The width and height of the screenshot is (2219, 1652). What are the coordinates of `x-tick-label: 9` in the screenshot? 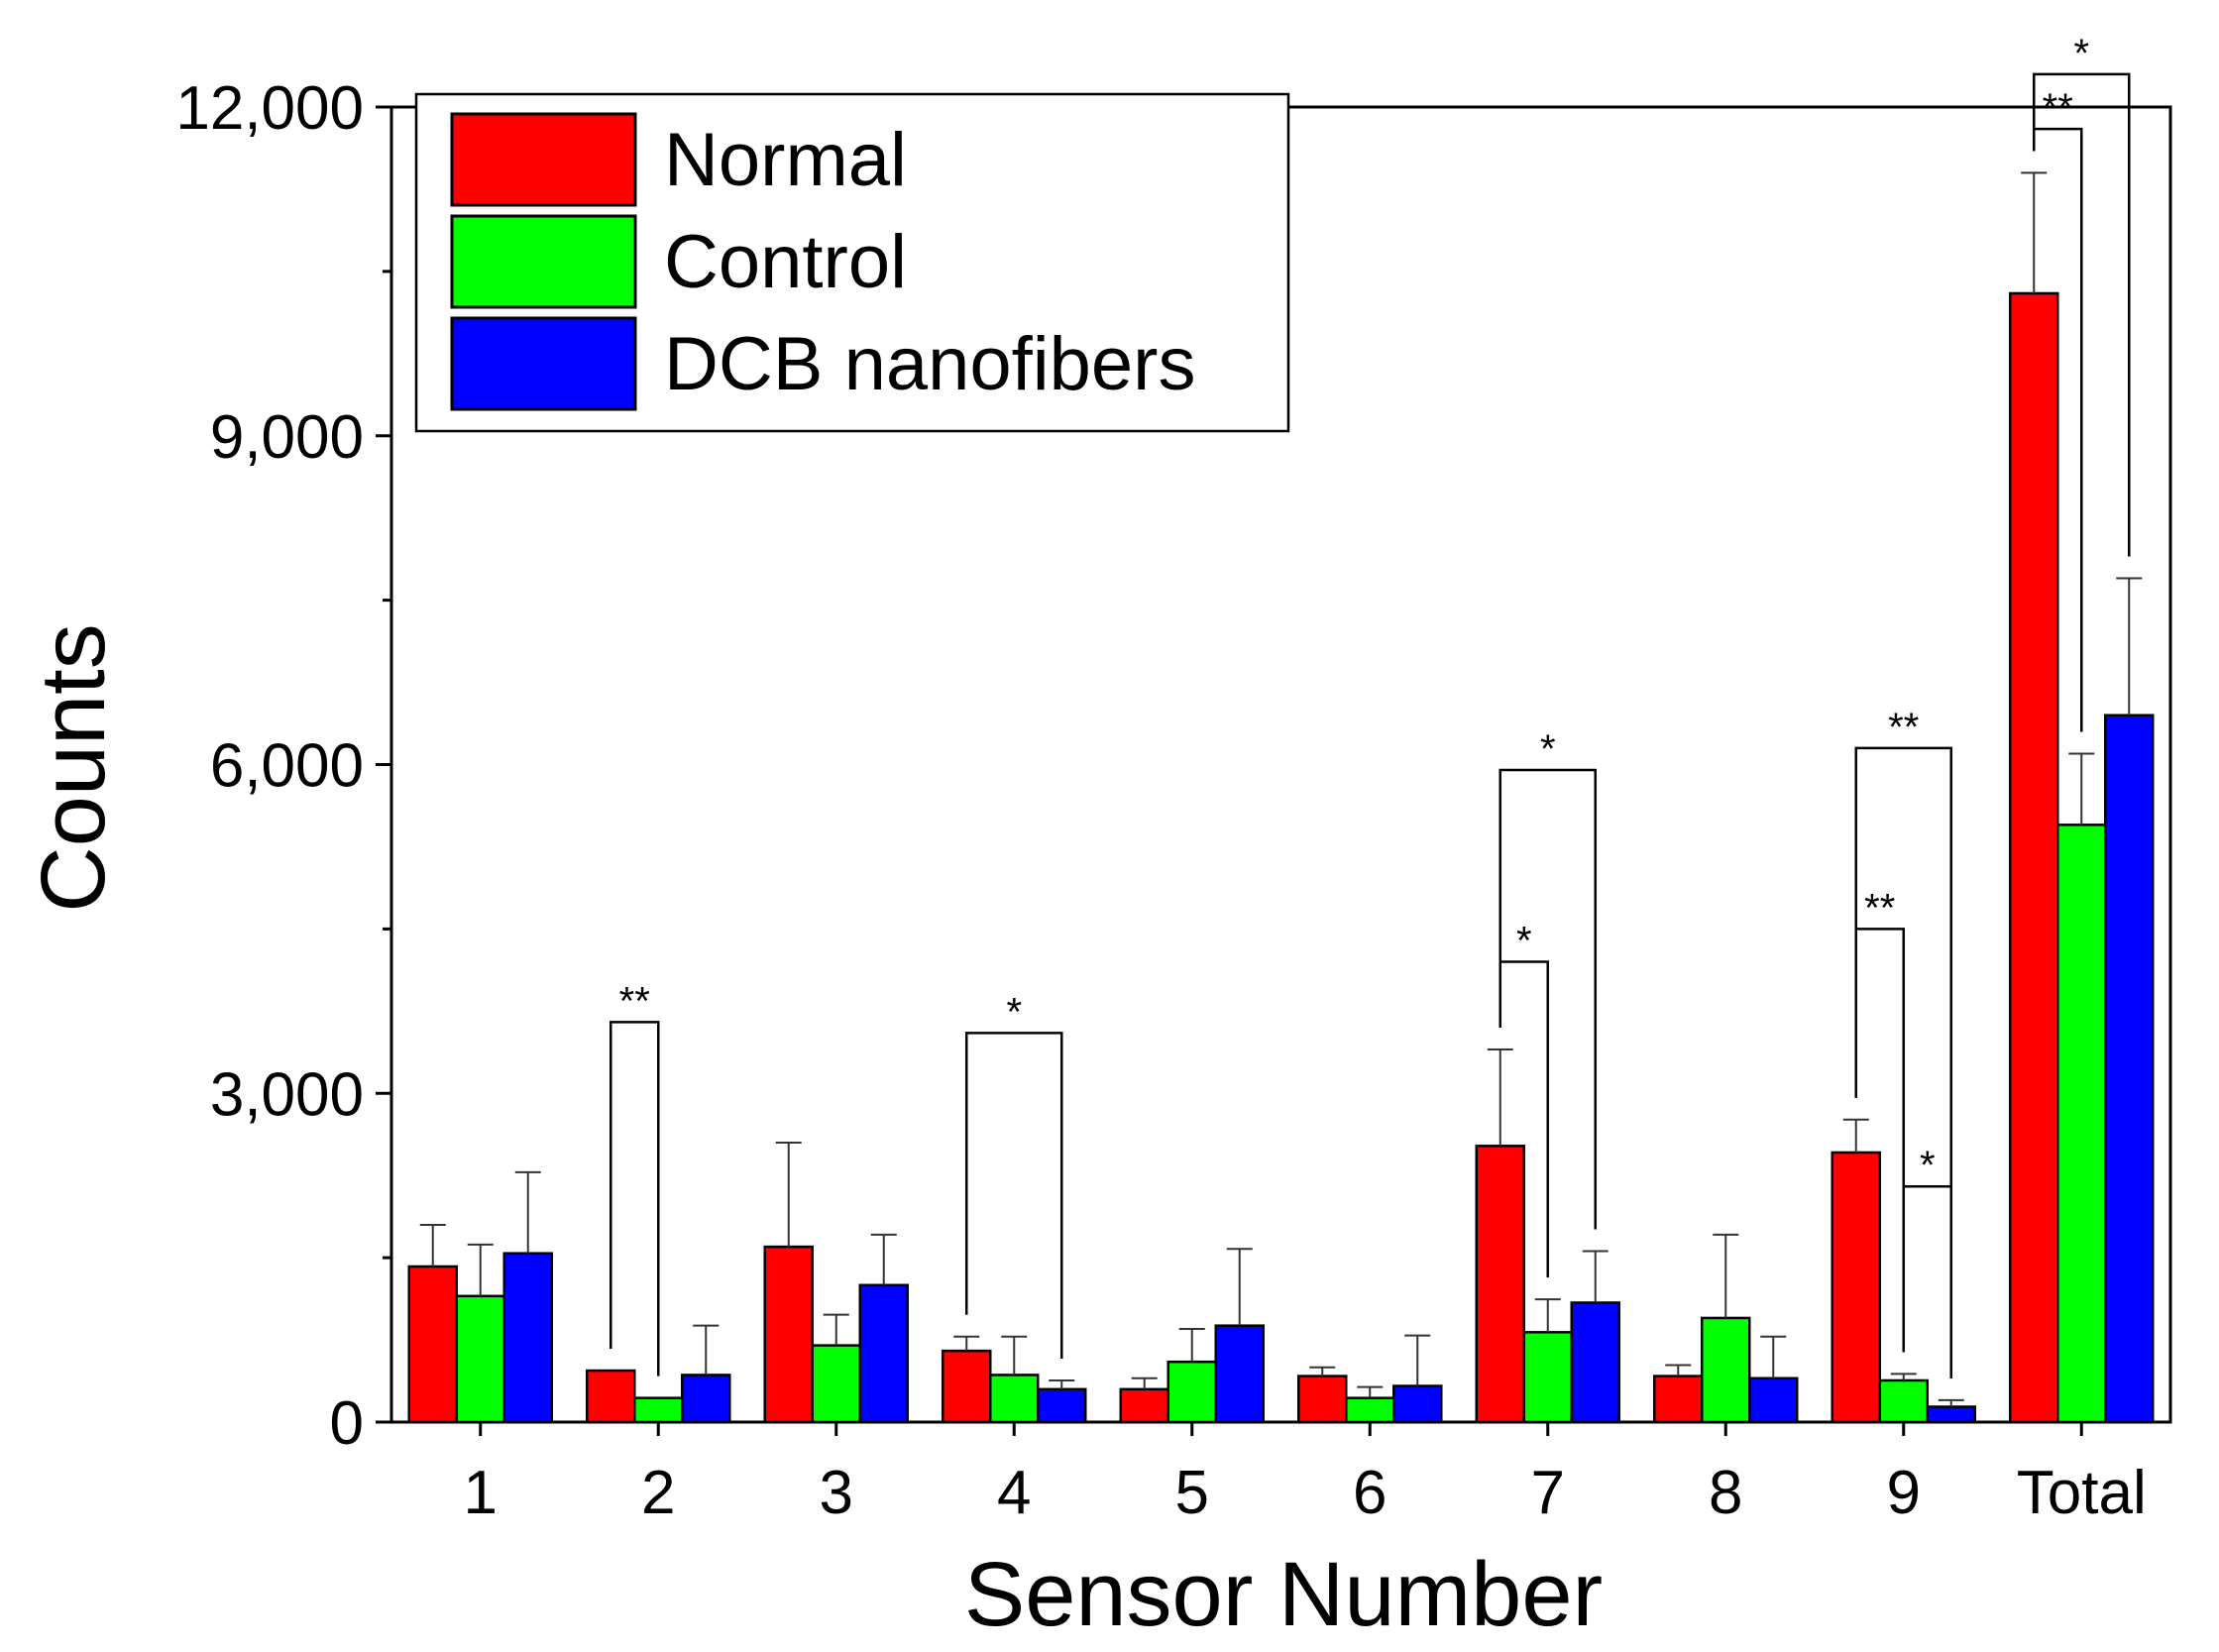 It's located at (1904, 1493).